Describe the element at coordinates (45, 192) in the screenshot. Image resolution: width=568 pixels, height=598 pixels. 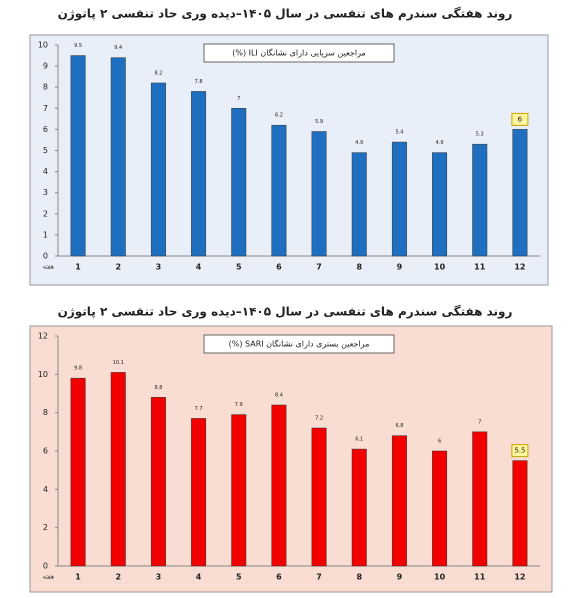
I see `y-tick-label: 3` at that location.